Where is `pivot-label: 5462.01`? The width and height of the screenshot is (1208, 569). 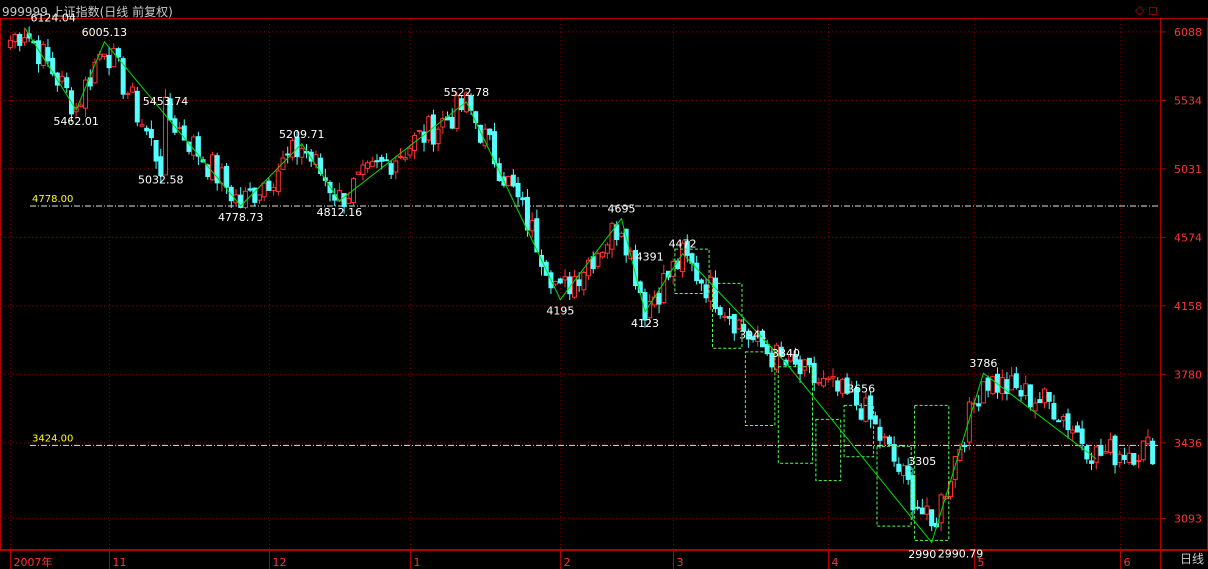 pivot-label: 5462.01 is located at coordinates (76, 121).